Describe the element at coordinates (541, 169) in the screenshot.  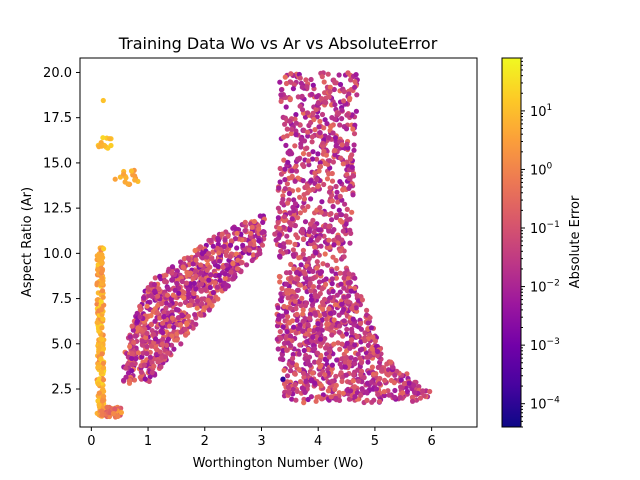
I see `colorbar-tick-label: 100` at that location.